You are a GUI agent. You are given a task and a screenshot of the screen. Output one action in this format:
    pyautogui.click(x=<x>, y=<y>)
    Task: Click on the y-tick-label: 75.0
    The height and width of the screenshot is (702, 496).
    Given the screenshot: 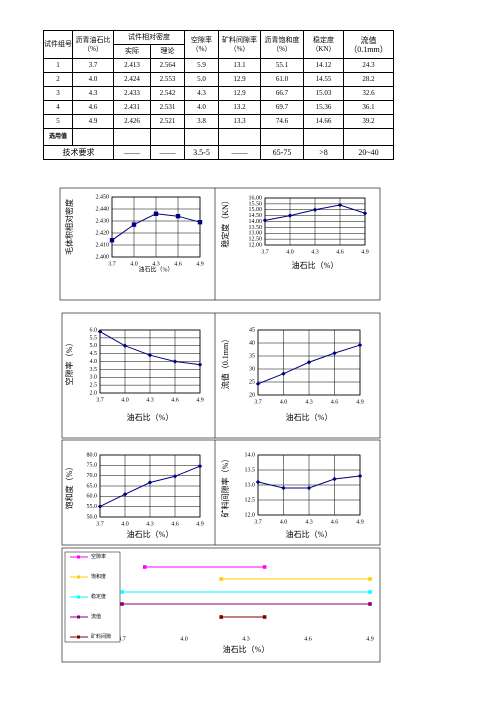 What is the action you would take?
    pyautogui.click(x=92, y=466)
    